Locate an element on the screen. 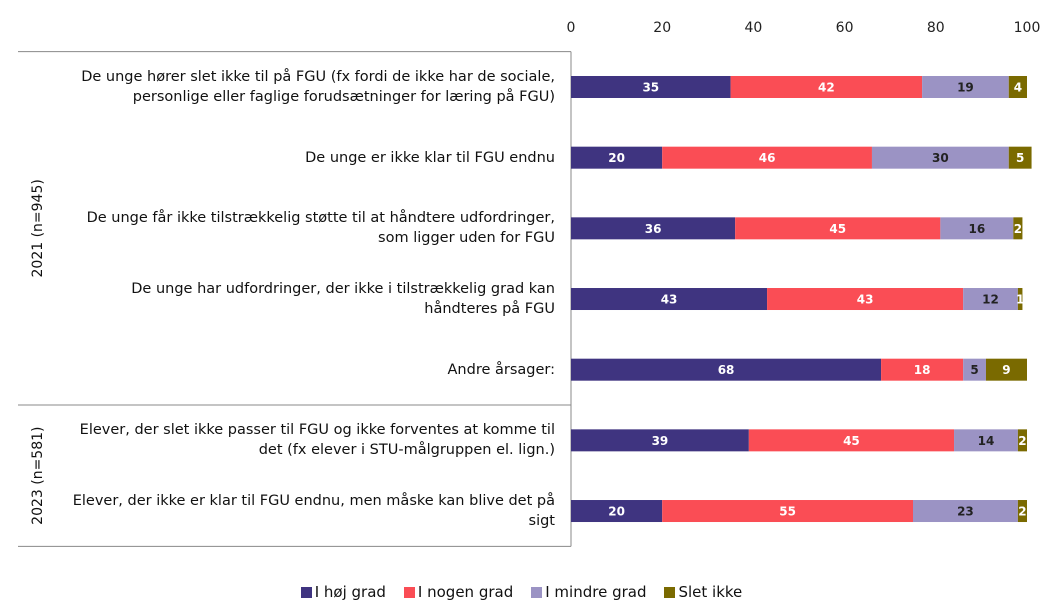 The image size is (1043, 604). group-label: 2023 (n=581) is located at coordinates (38, 476).